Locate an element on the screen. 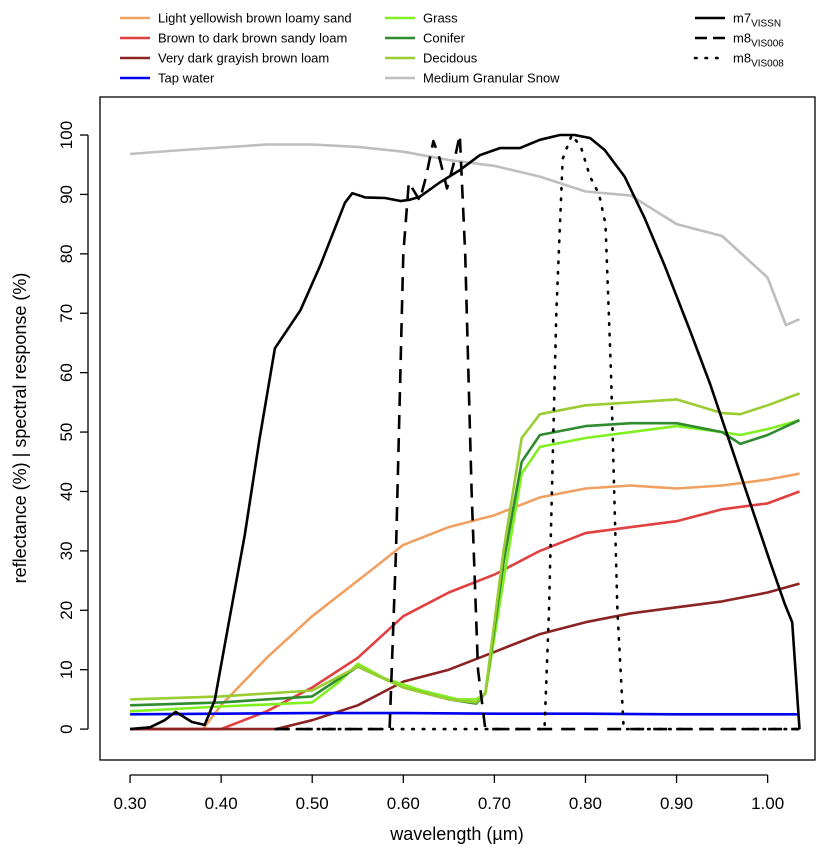 This screenshot has height=855, width=817. legend-label: Medium Granular Snow is located at coordinates (491, 78).